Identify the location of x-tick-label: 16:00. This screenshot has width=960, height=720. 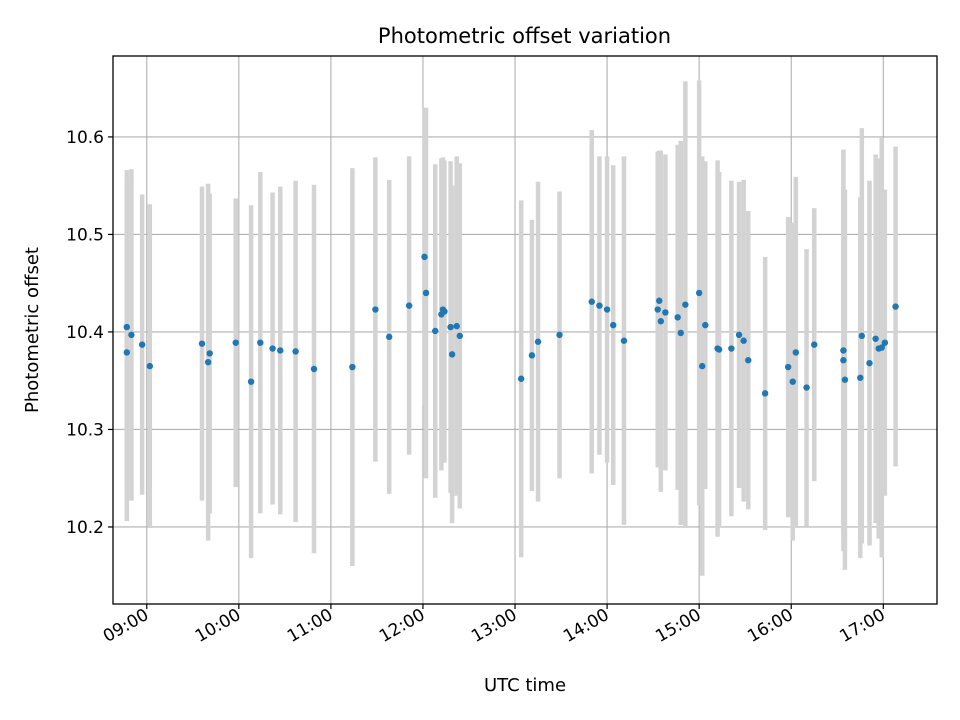
(770, 626).